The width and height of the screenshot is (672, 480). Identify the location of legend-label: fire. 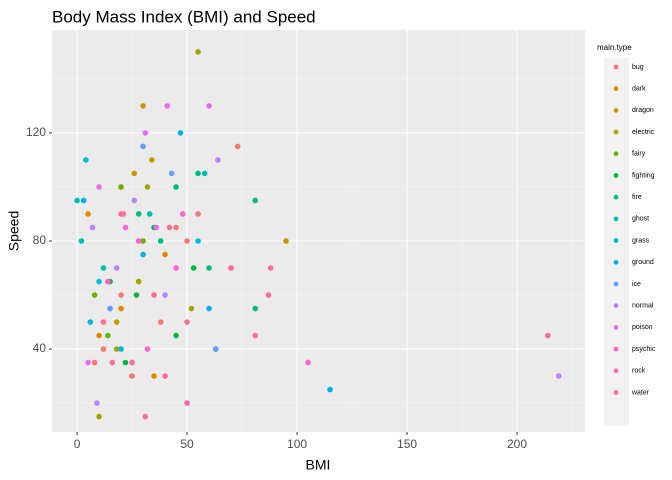
(637, 197).